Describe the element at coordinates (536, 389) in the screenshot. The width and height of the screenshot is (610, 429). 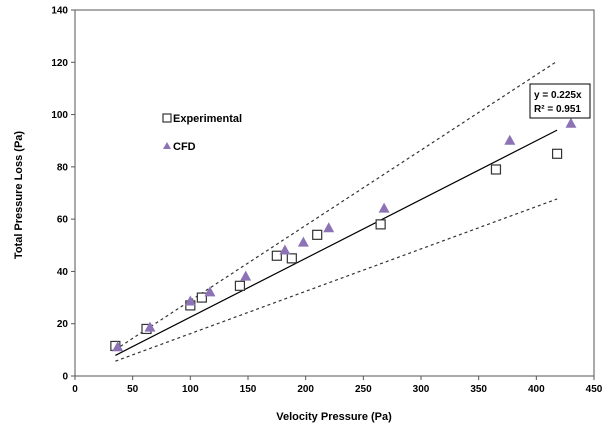
I see `x-tick-label: 400` at that location.